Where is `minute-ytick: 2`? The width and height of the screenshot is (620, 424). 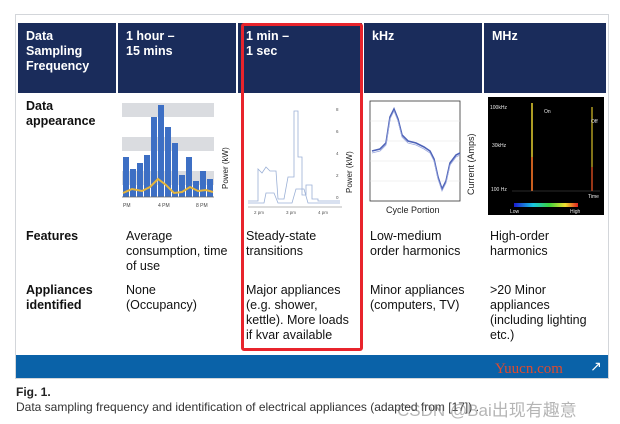
minute-ytick: 2 is located at coordinates (337, 175).